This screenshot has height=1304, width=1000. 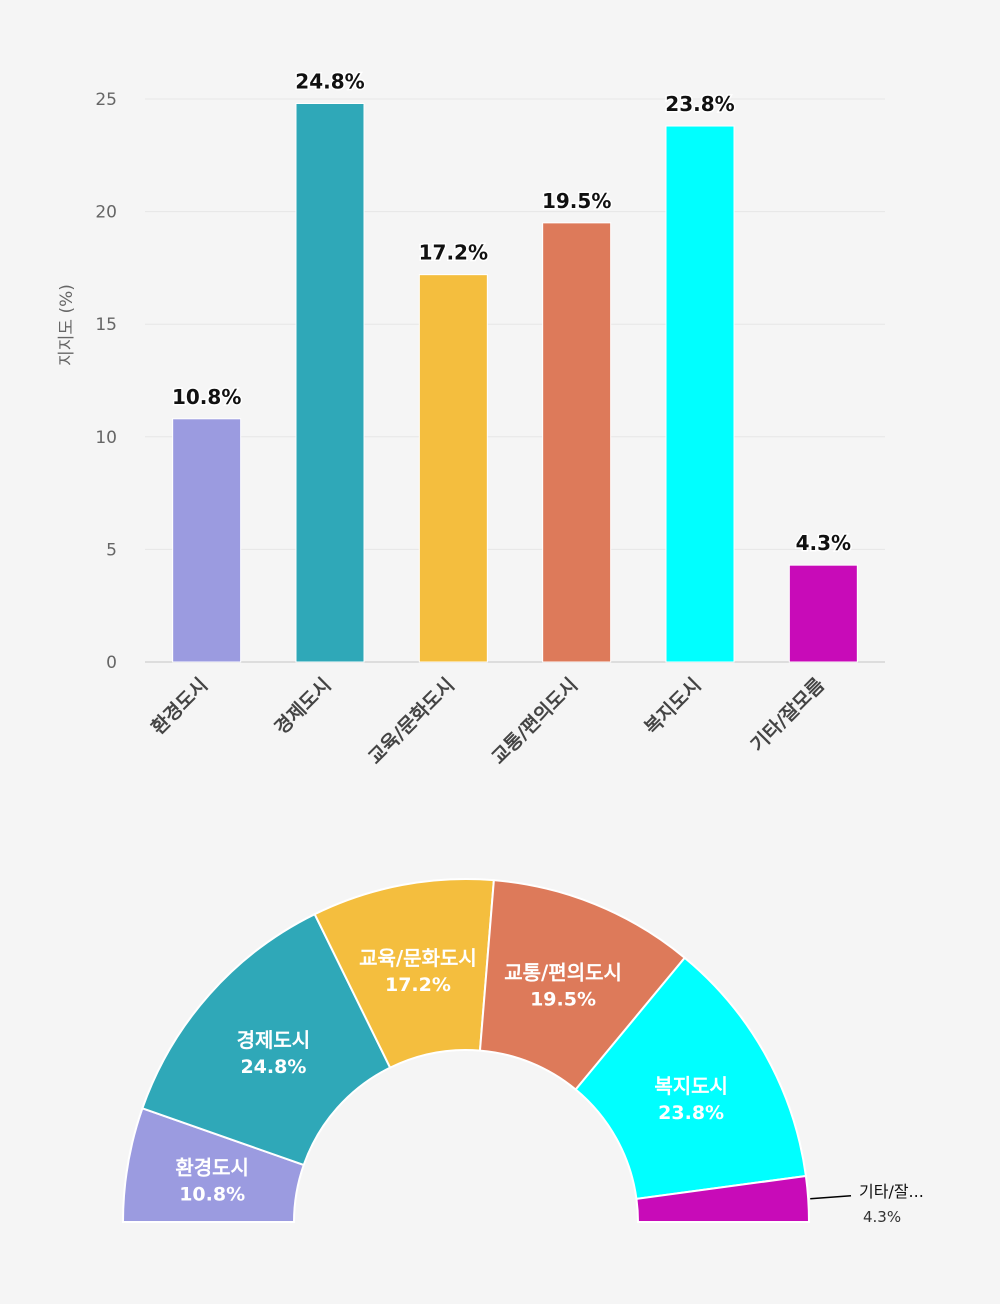 What do you see at coordinates (411, 721) in the screenshot?
I see `x-tick-label: 교육/문화도시` at bounding box center [411, 721].